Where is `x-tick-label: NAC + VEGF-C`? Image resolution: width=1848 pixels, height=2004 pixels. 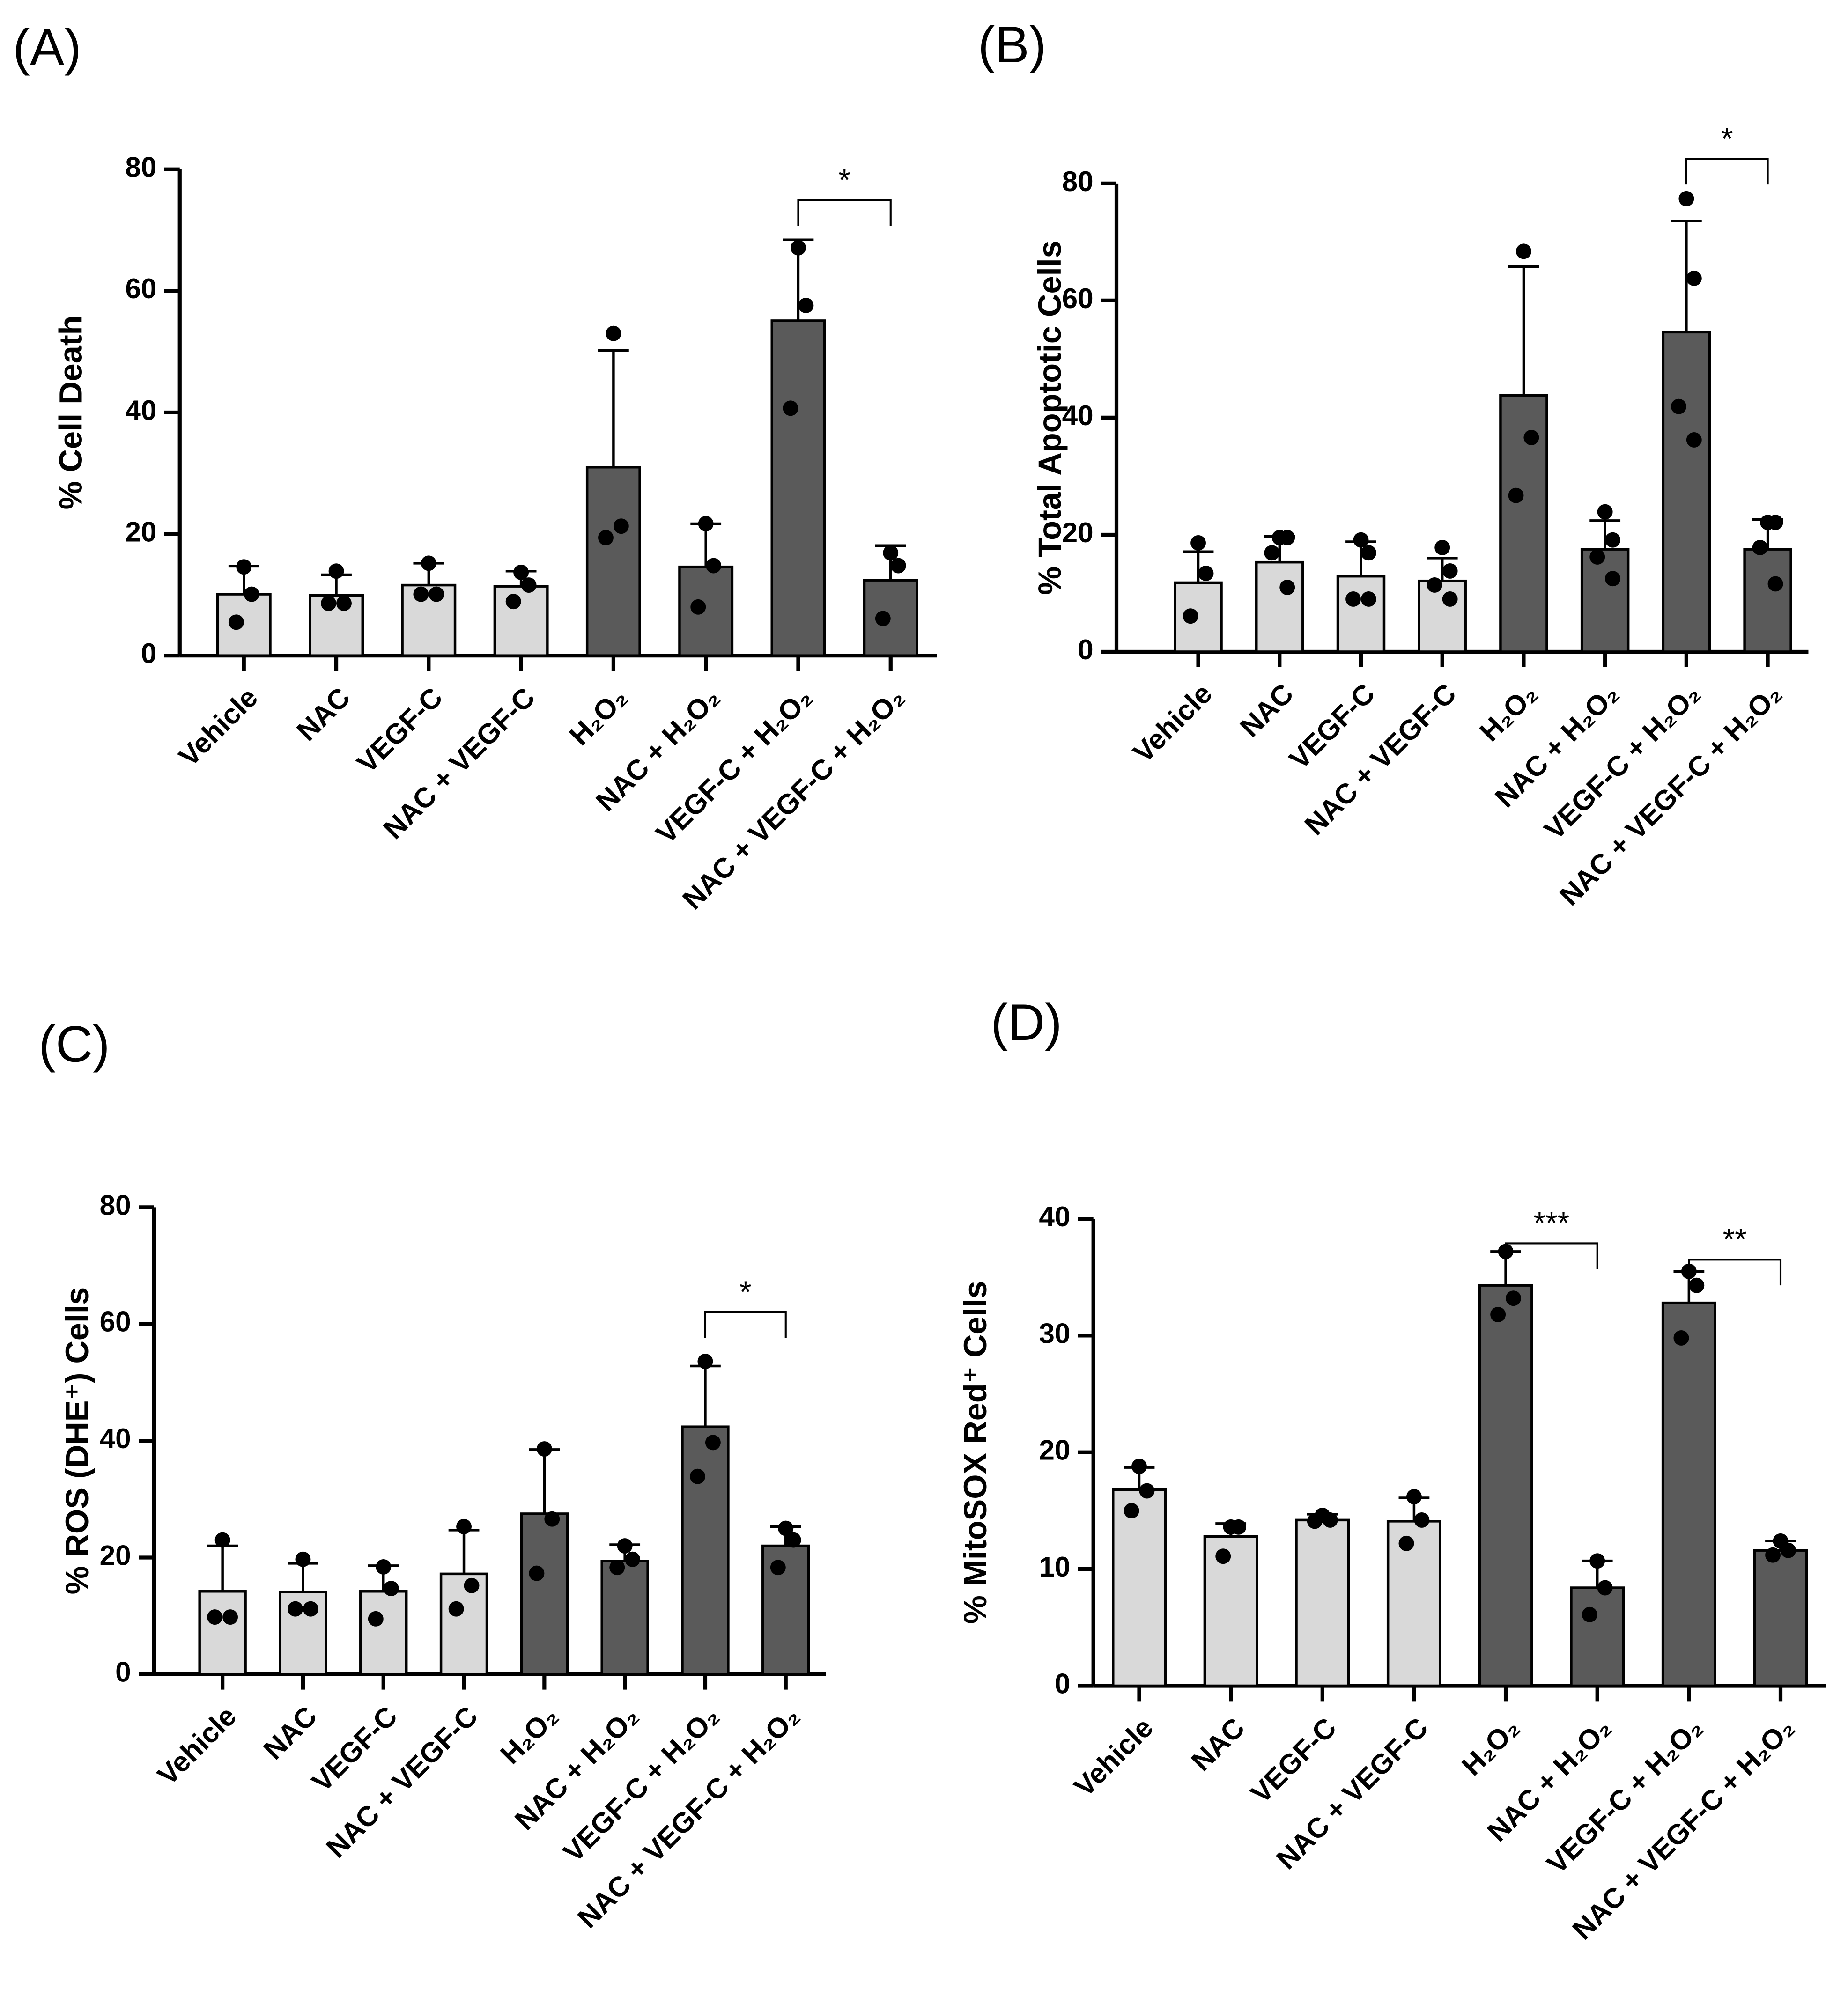
x-tick-label: NAC + VEGF-C is located at coordinates (1380, 759).